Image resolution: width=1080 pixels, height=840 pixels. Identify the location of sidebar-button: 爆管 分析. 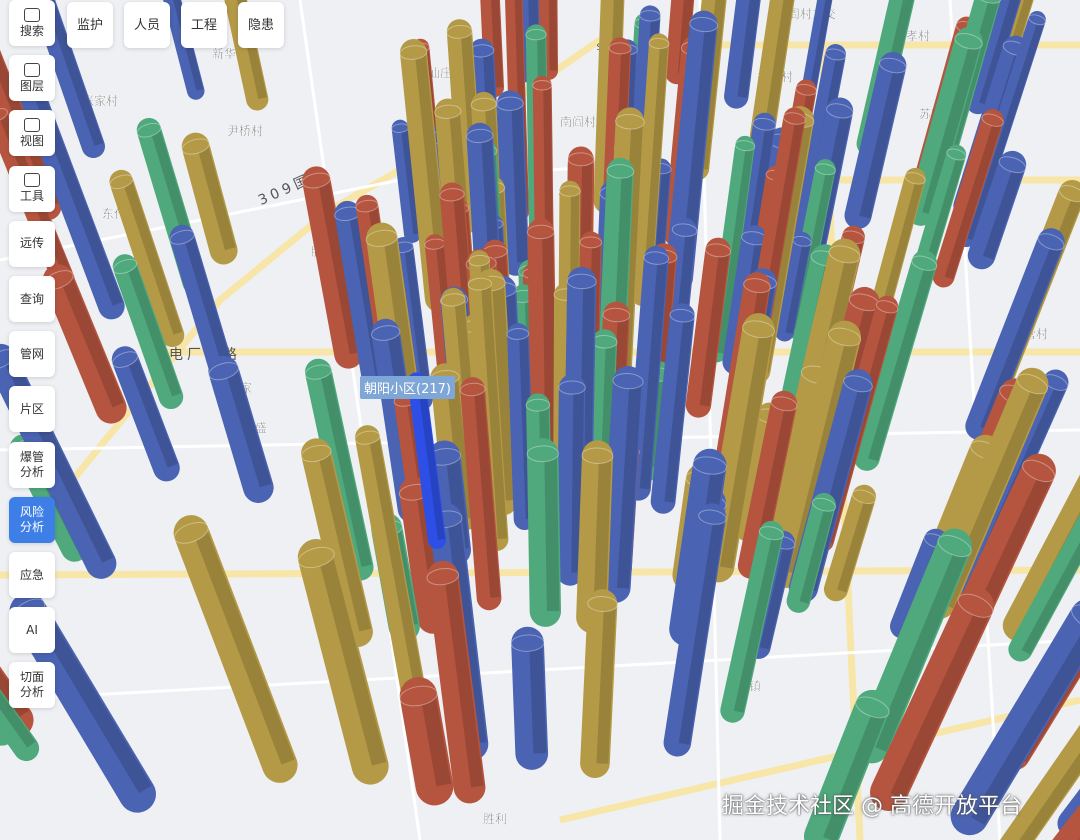
(32, 464).